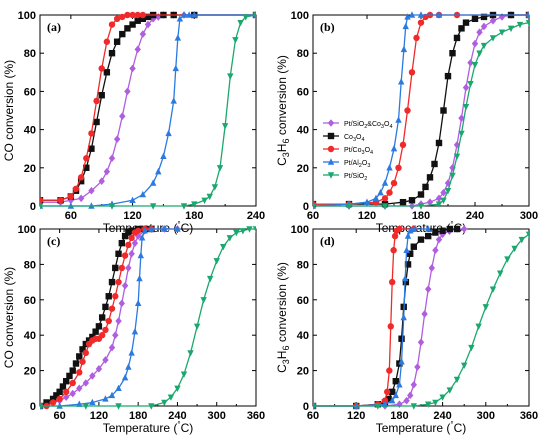 This screenshot has width=550, height=437. What do you see at coordinates (421, 427) in the screenshot?
I see `x-axis-title: Temperature (°C)` at bounding box center [421, 427].